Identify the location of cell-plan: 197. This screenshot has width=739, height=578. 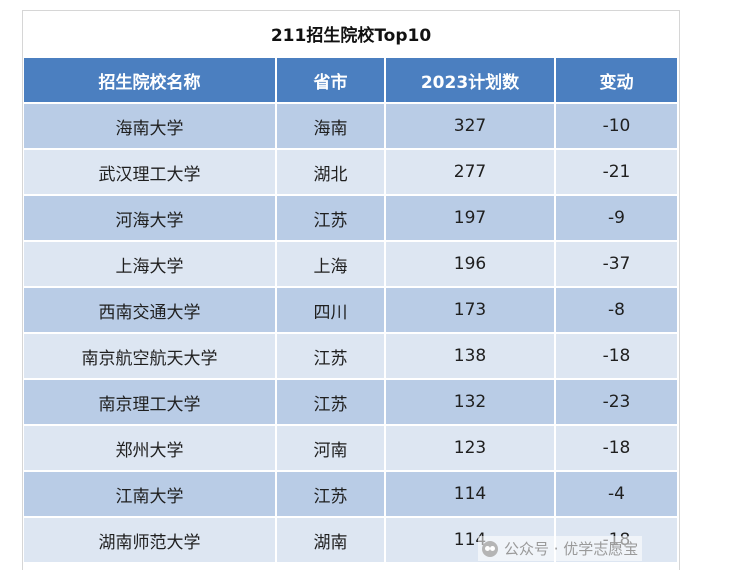
(470, 218).